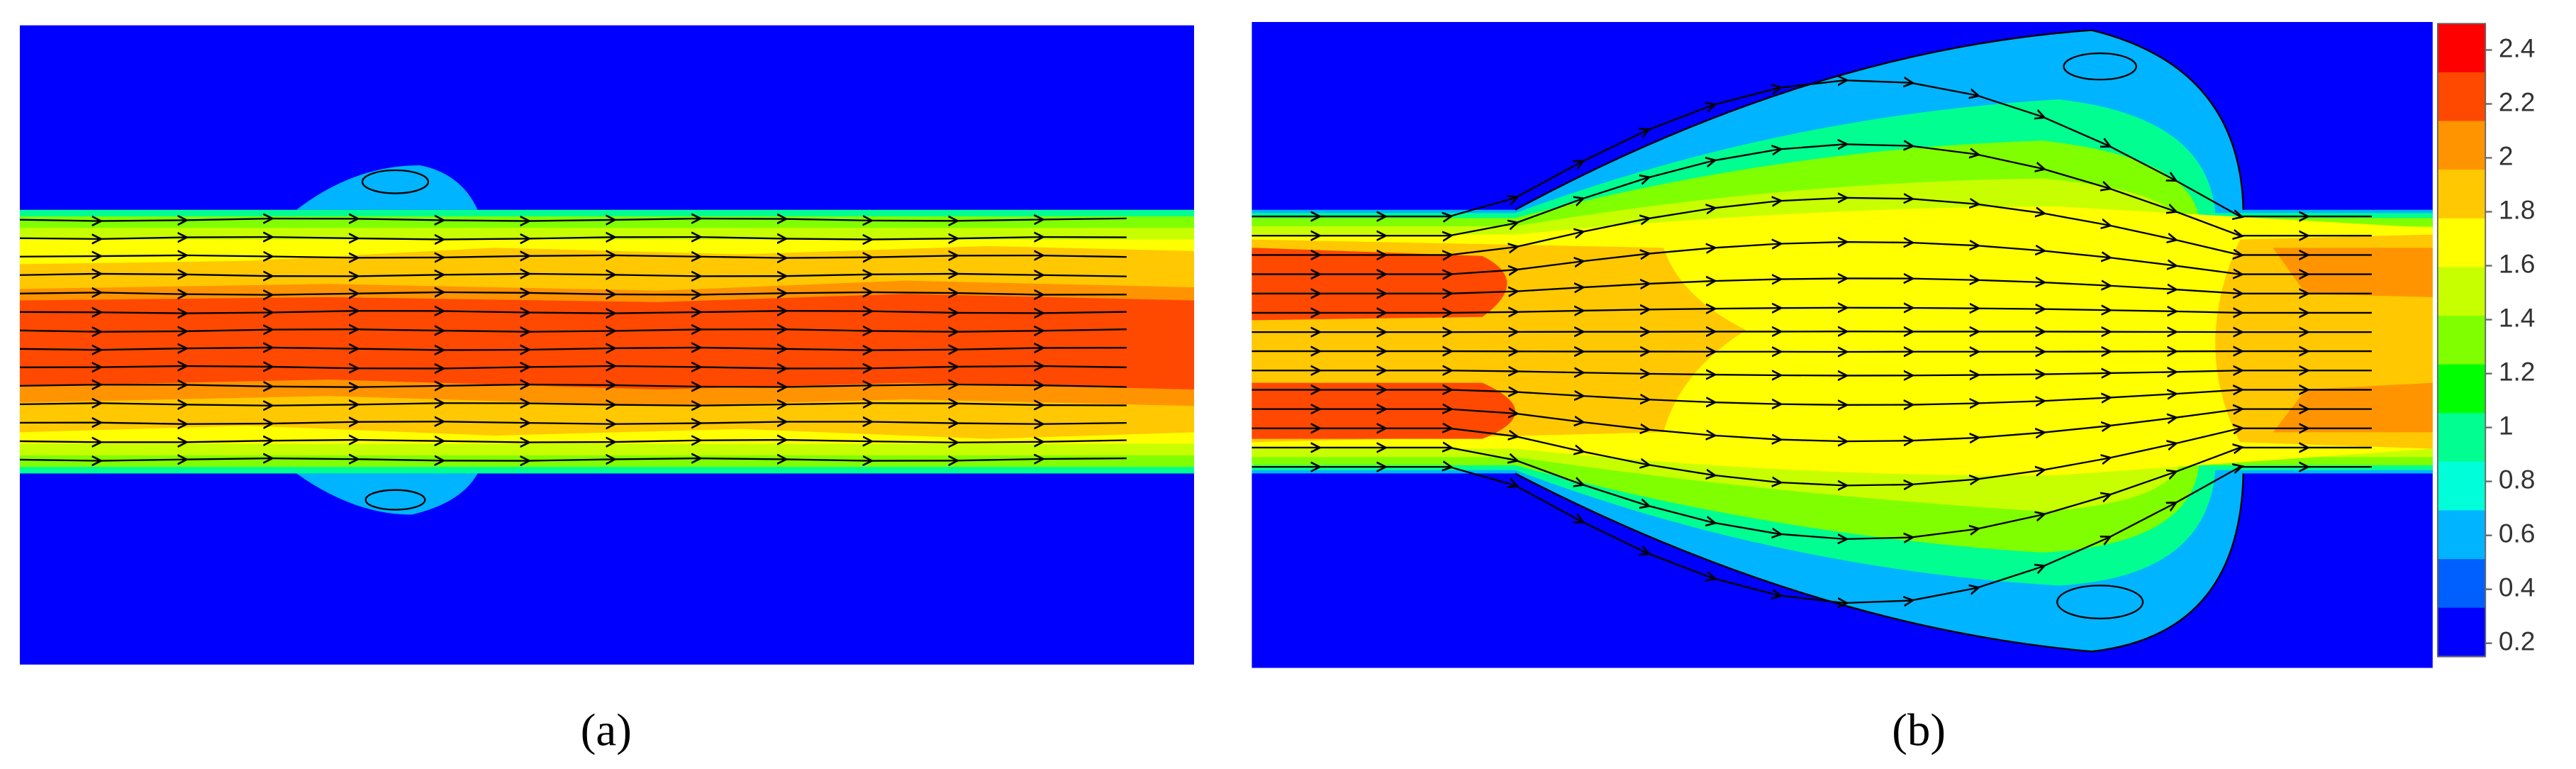 The height and width of the screenshot is (769, 2576). I want to click on panel-label: (b), so click(1919, 731).